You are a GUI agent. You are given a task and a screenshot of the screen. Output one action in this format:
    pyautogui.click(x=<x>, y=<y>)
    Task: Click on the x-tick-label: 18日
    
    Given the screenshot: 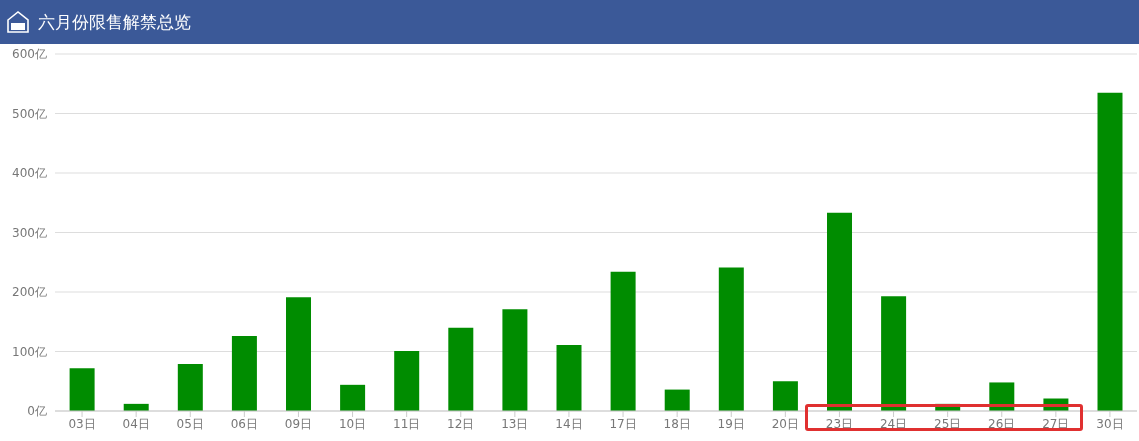 What is the action you would take?
    pyautogui.click(x=677, y=423)
    